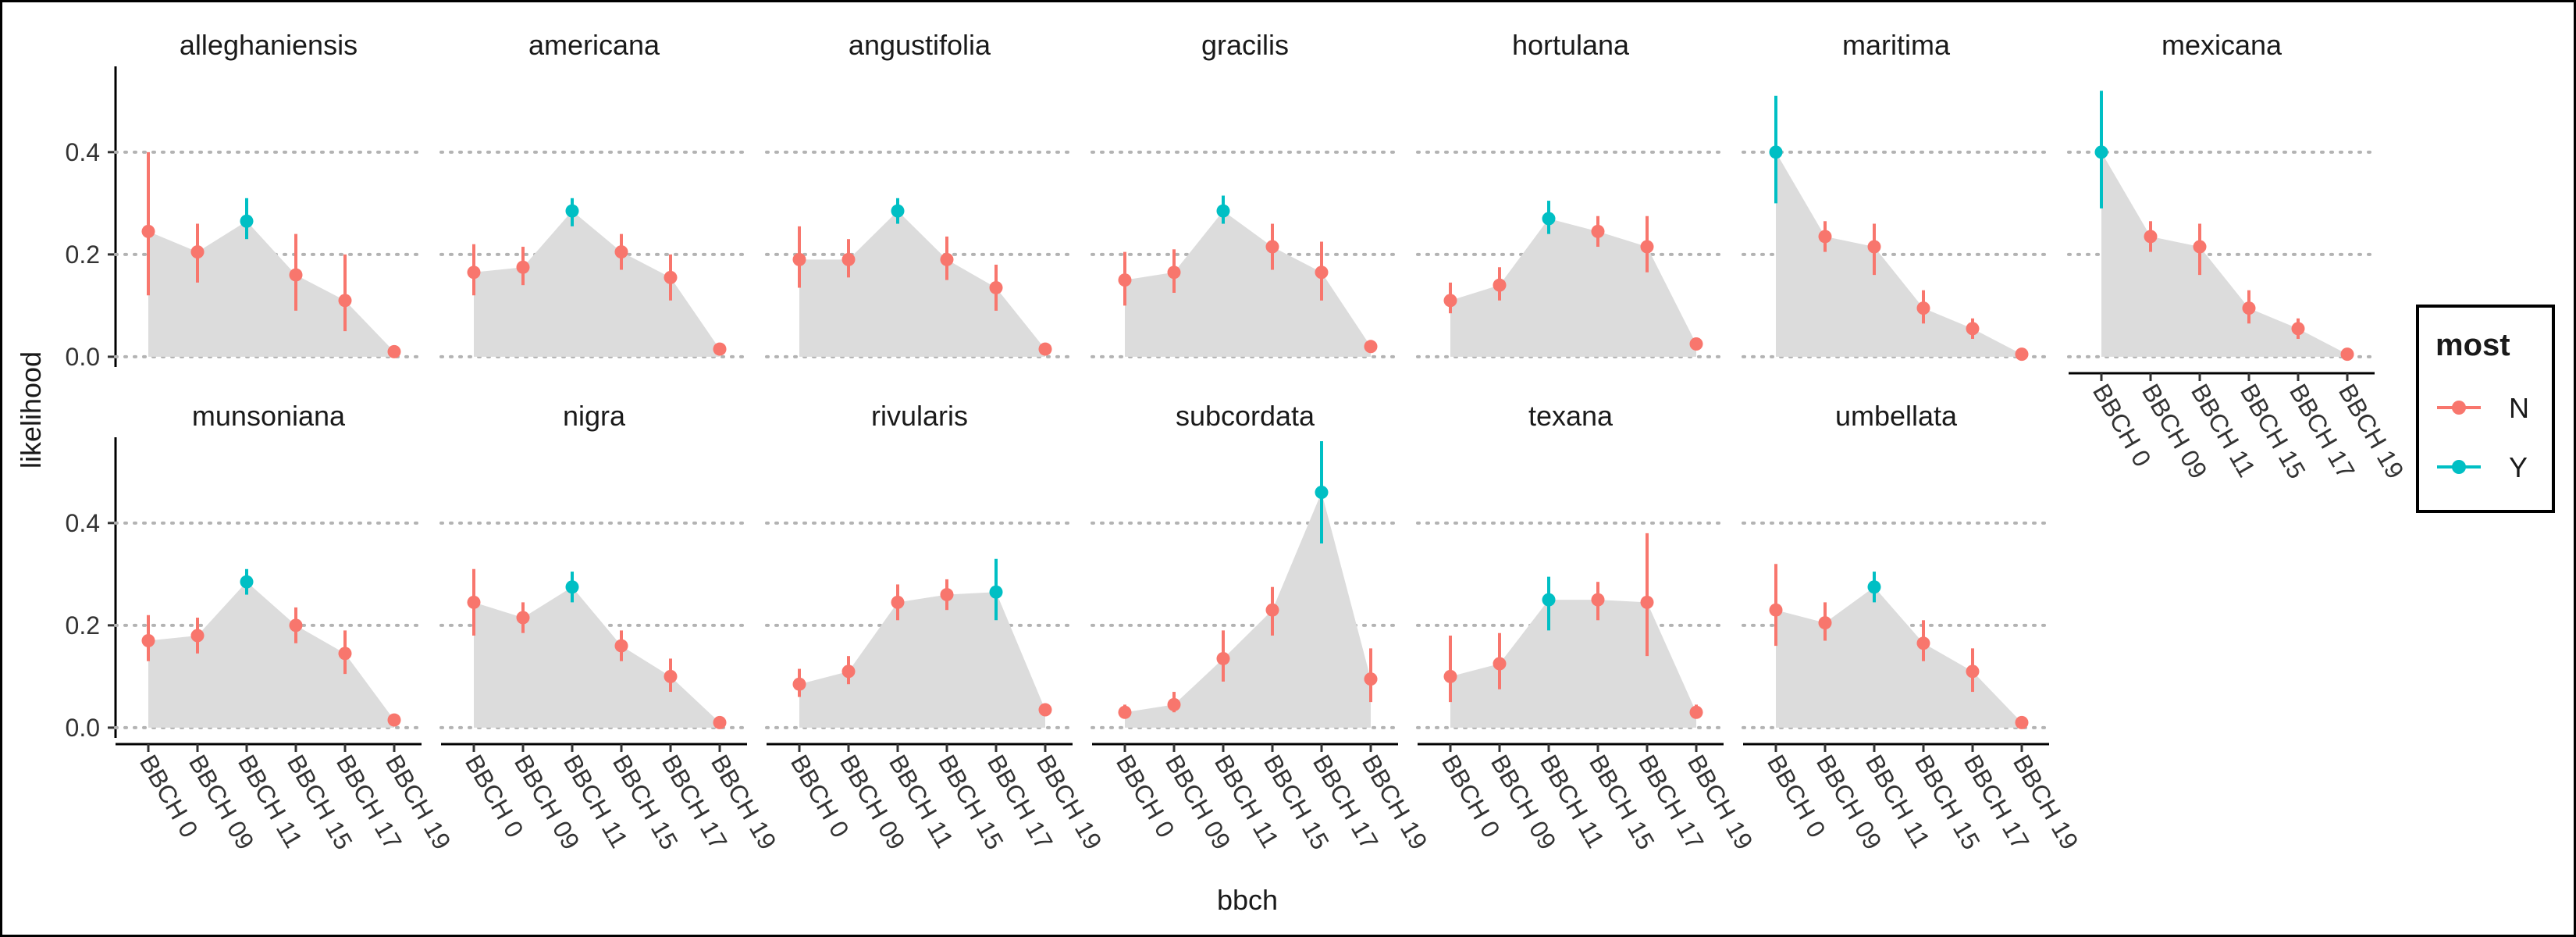 This screenshot has height=937, width=2576. Describe the element at coordinates (1899, 254) in the screenshot. I see `area-maritima` at that location.